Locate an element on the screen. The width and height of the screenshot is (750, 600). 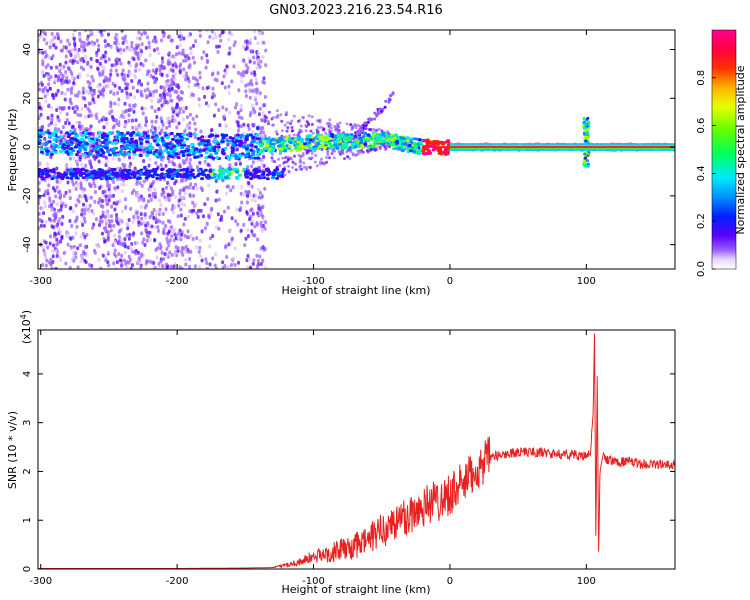
spectrogram-x-tick-label-1: -200 is located at coordinates (177, 281).